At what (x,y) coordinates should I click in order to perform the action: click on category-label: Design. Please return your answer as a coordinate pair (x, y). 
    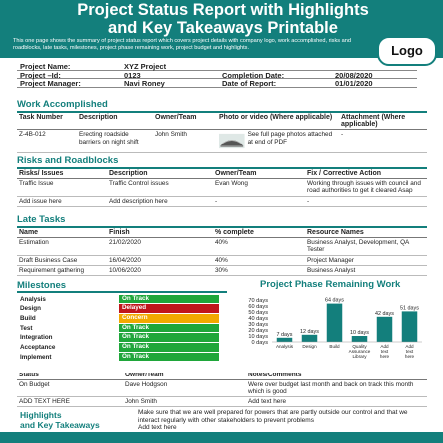
    Looking at the image, I should click on (309, 346).